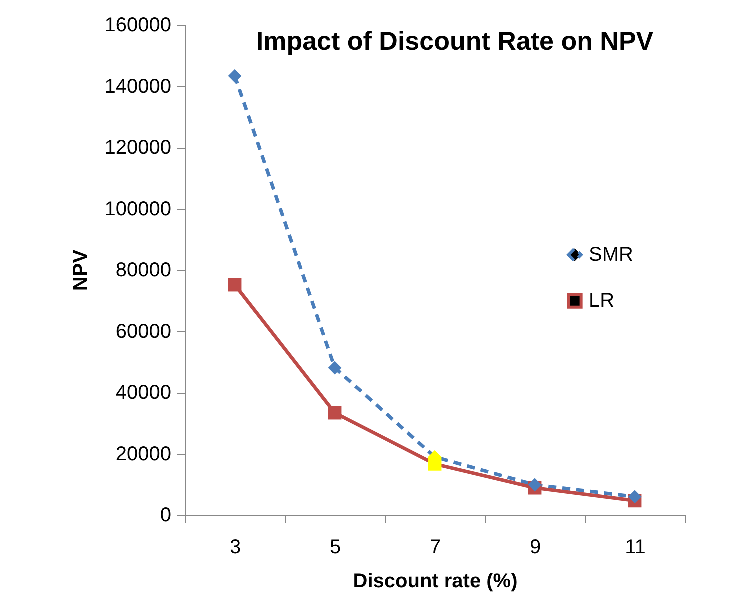 Image resolution: width=733 pixels, height=599 pixels. What do you see at coordinates (602, 301) in the screenshot?
I see `legend-label: LR` at bounding box center [602, 301].